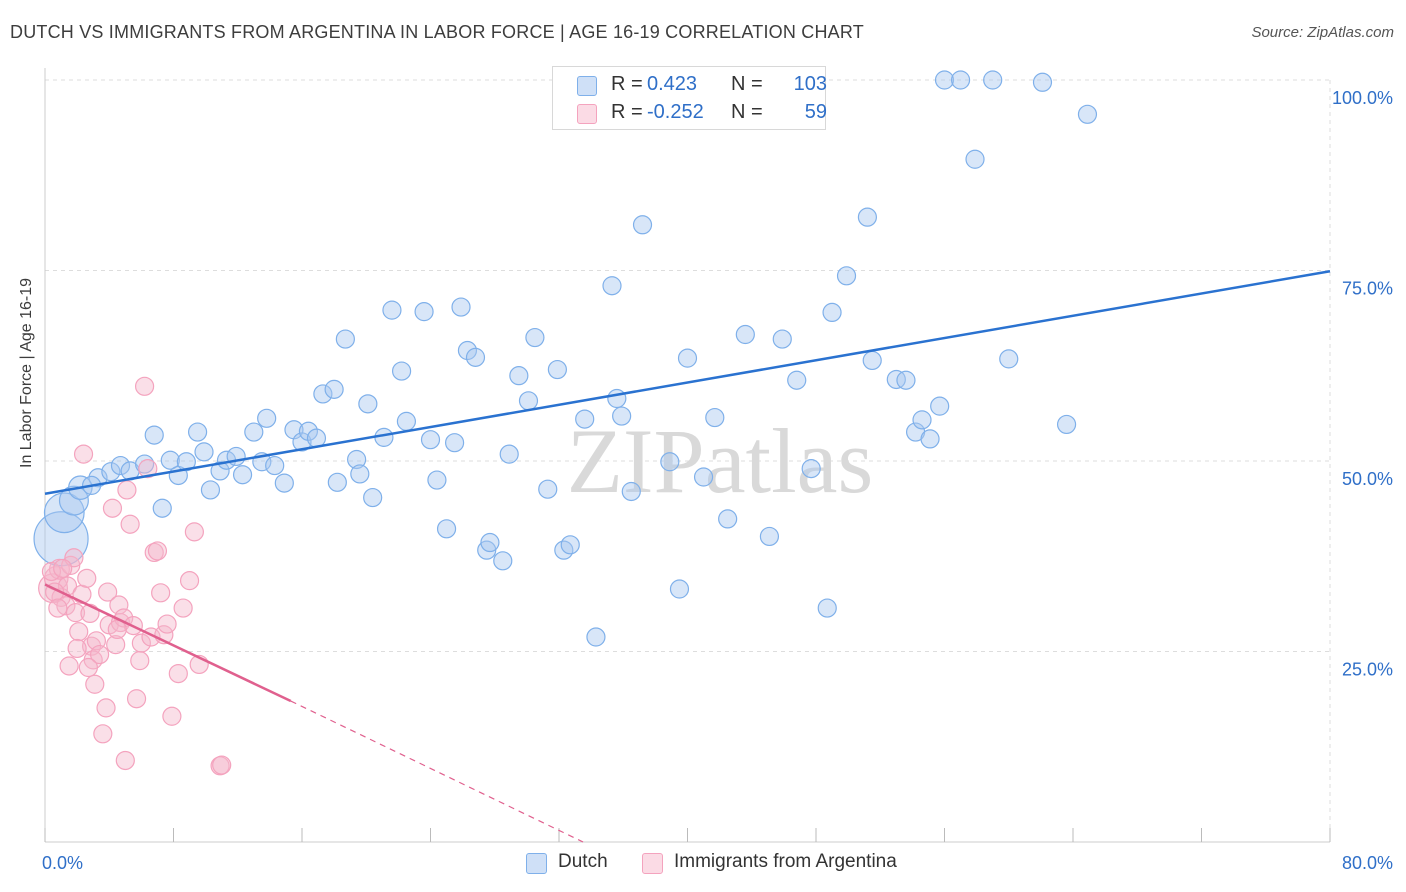 This screenshot has height=892, width=1406. Describe the element at coordinates (785, 861) in the screenshot. I see `argentina-legend-label: Immigrants from Argentina` at that location.